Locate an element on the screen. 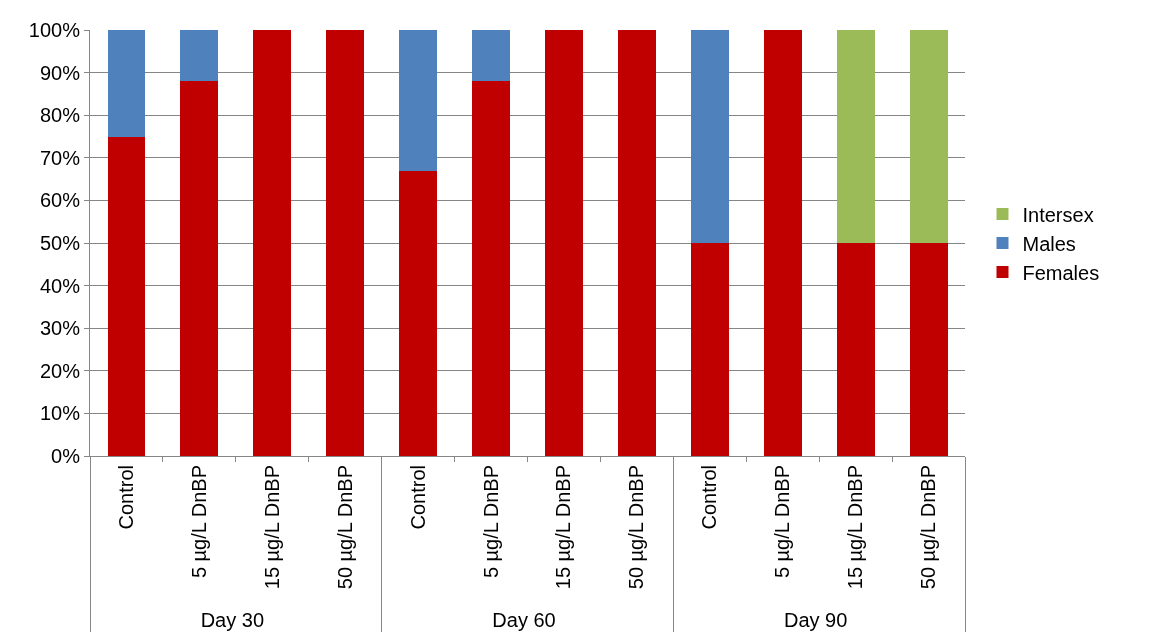  legend-label: Females is located at coordinates (1061, 272).